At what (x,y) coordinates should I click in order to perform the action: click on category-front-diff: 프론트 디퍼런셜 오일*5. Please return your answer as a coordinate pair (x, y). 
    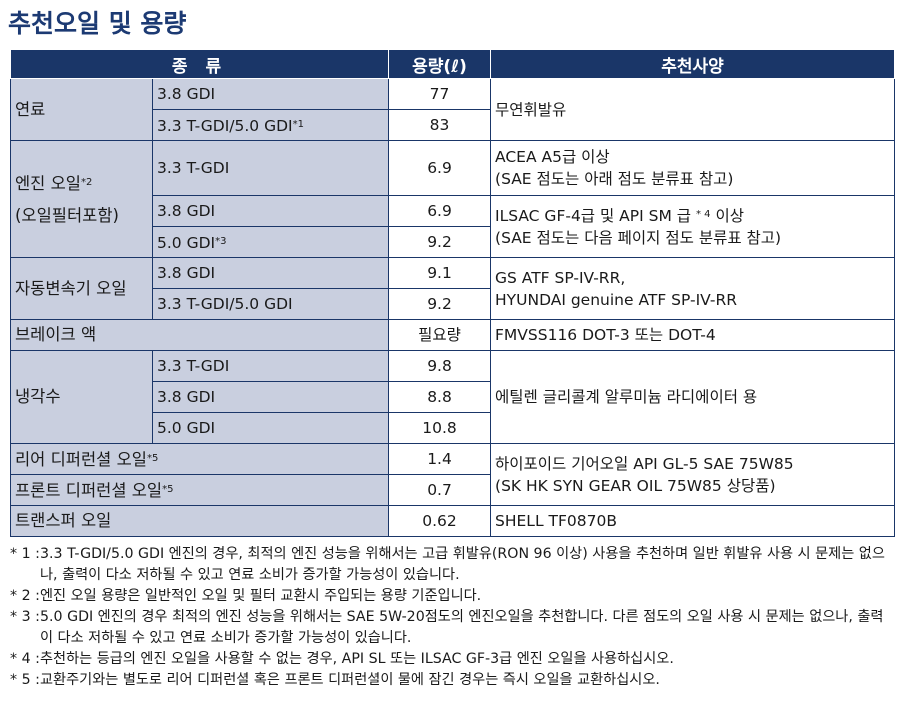
    Looking at the image, I should click on (199, 490).